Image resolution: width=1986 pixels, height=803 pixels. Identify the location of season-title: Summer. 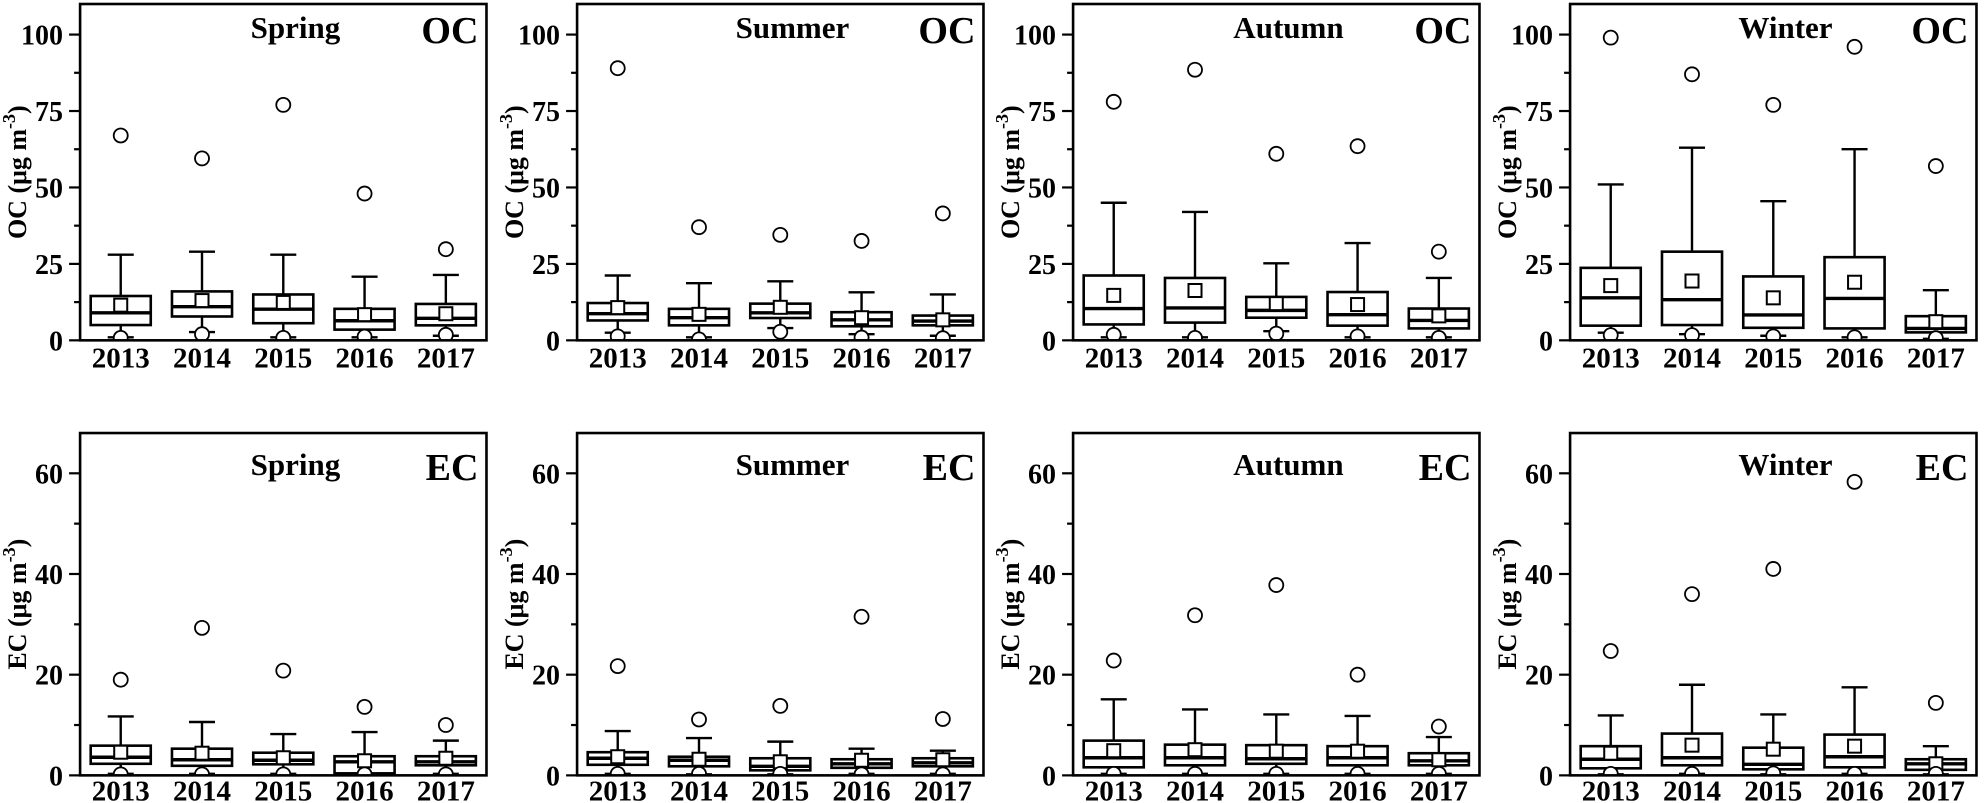
(792, 27).